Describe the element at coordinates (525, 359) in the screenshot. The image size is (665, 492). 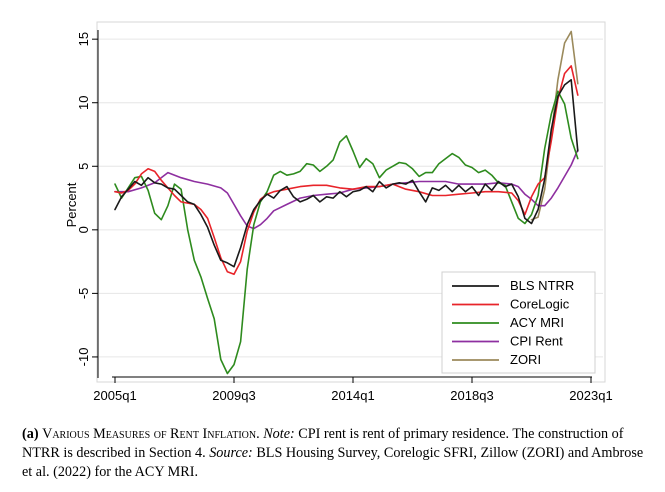
I see `legend-label: ZORI` at that location.